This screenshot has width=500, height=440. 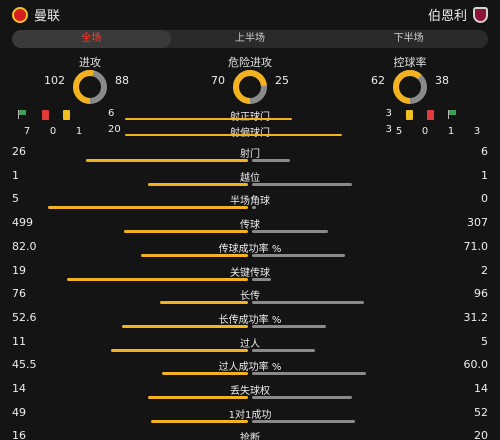 I want to click on stat-label: 丢失球权, so click(x=250, y=391).